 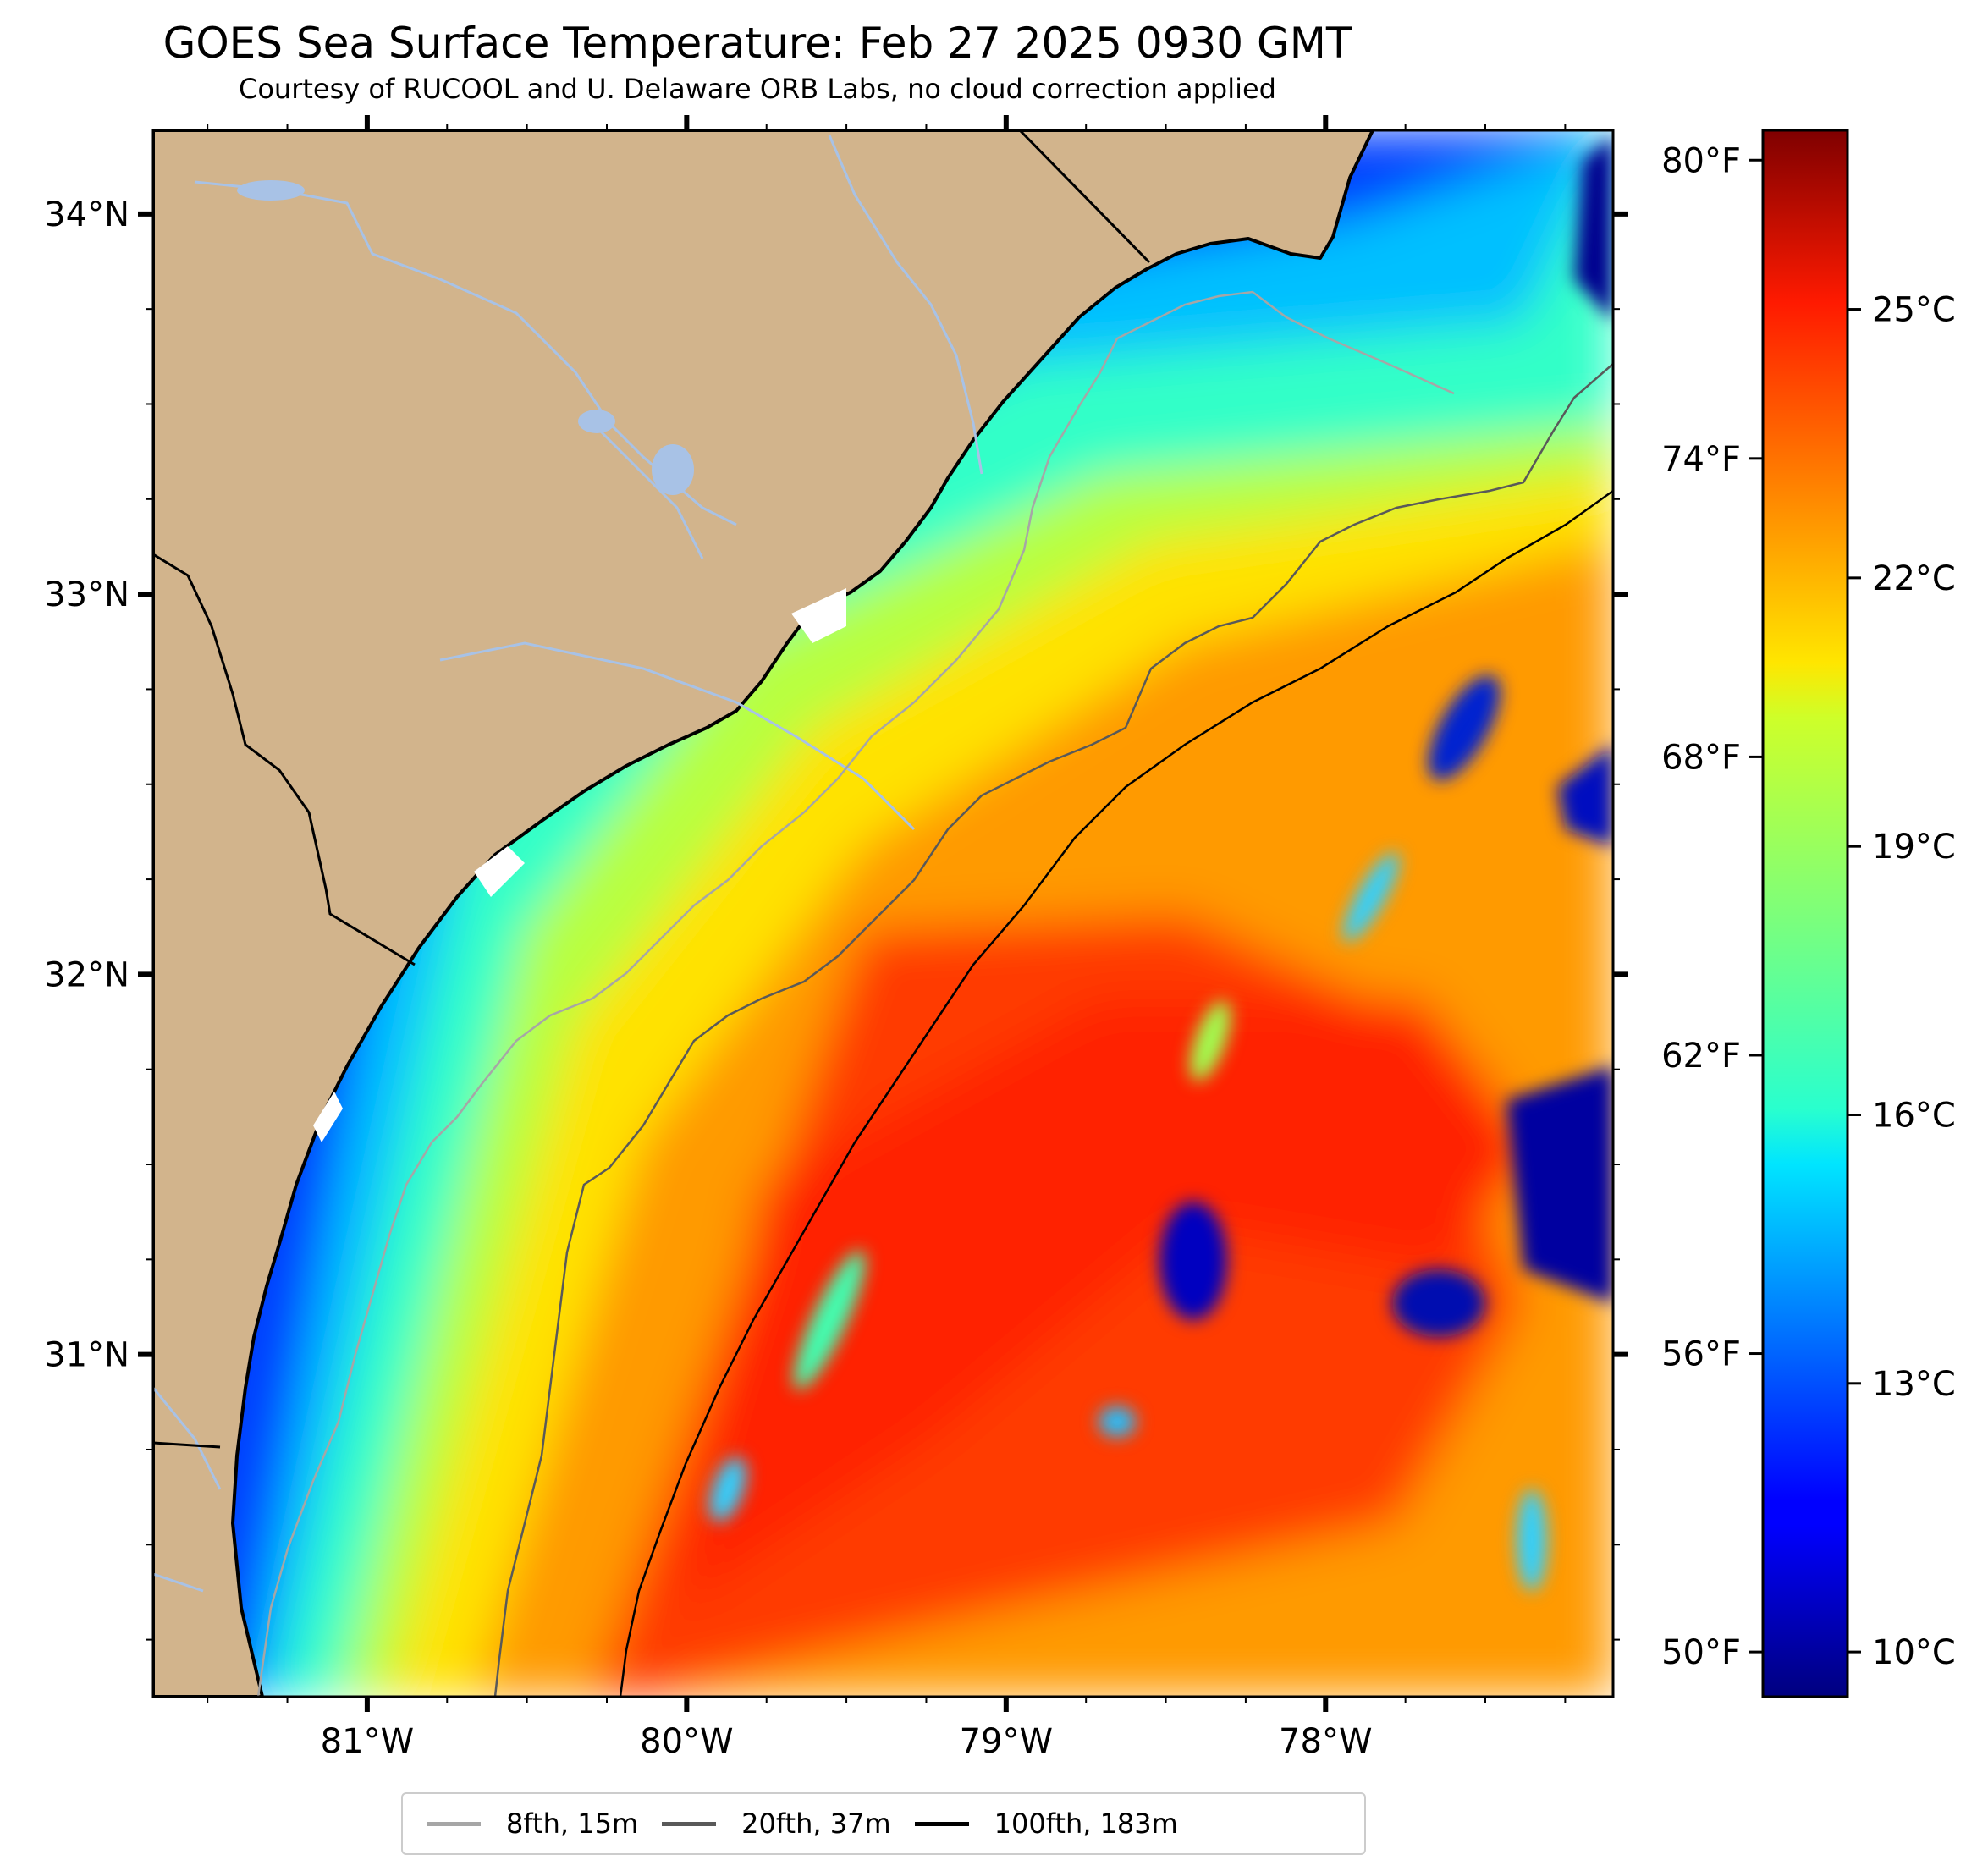 What do you see at coordinates (86, 975) in the screenshot?
I see `lat-tick-label: 32°N` at bounding box center [86, 975].